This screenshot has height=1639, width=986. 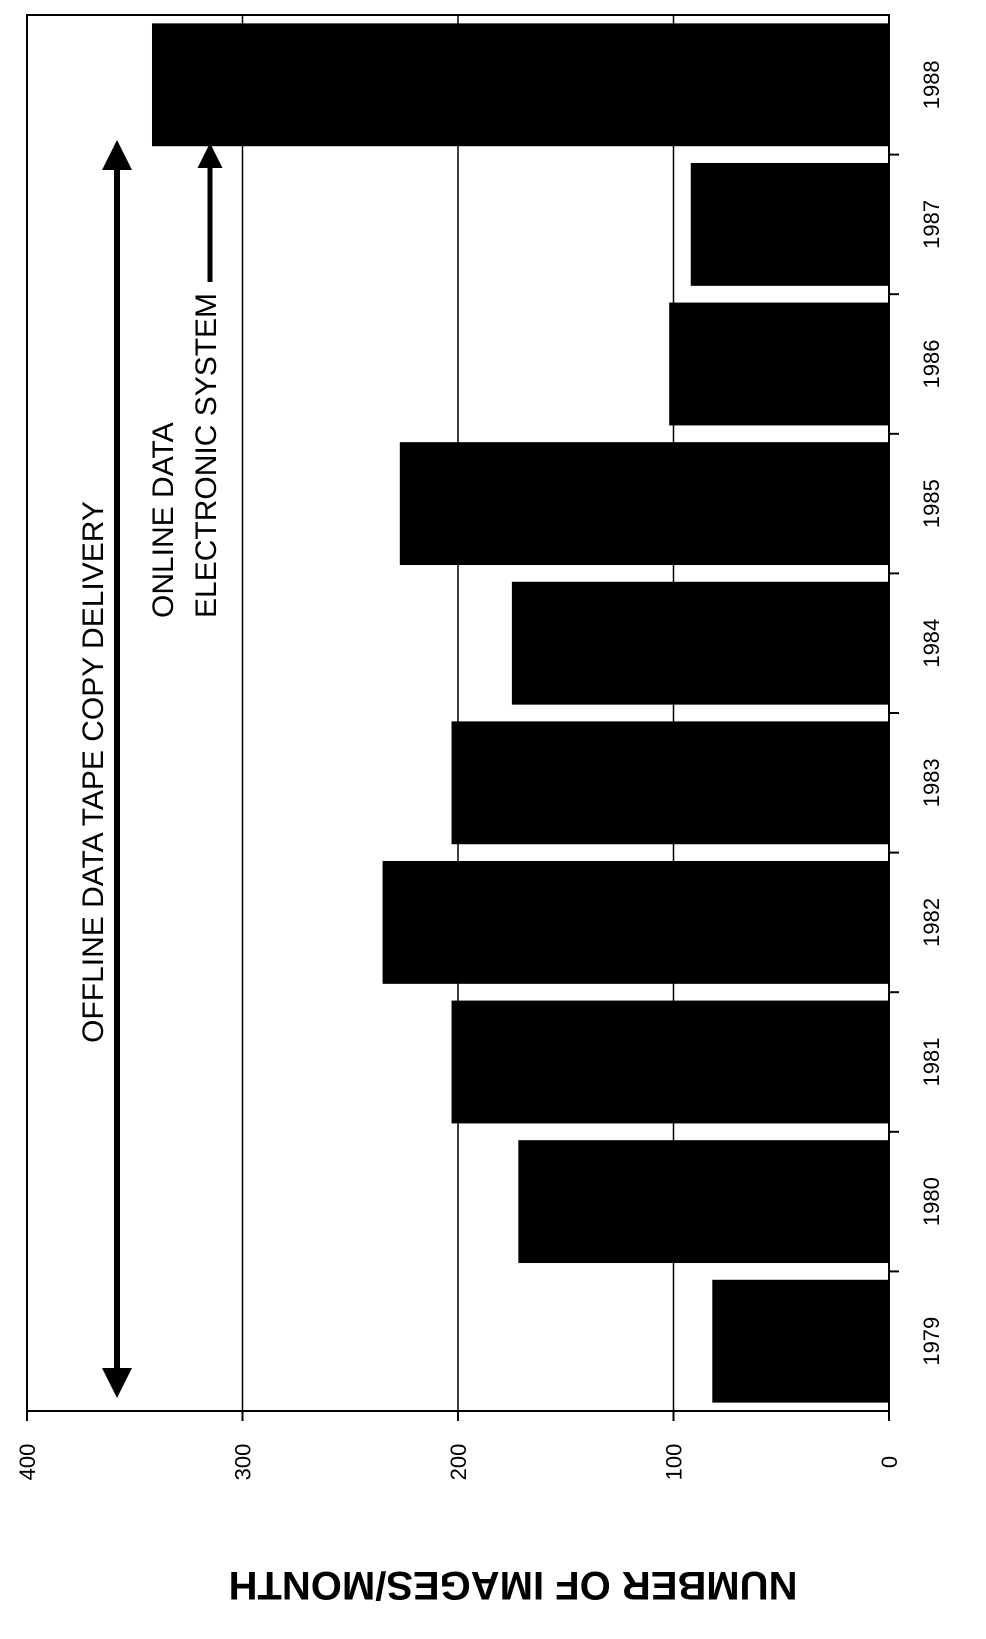 I want to click on value-axis-title: NUMBER OF IMAGES/MONTH, so click(x=513, y=1585).